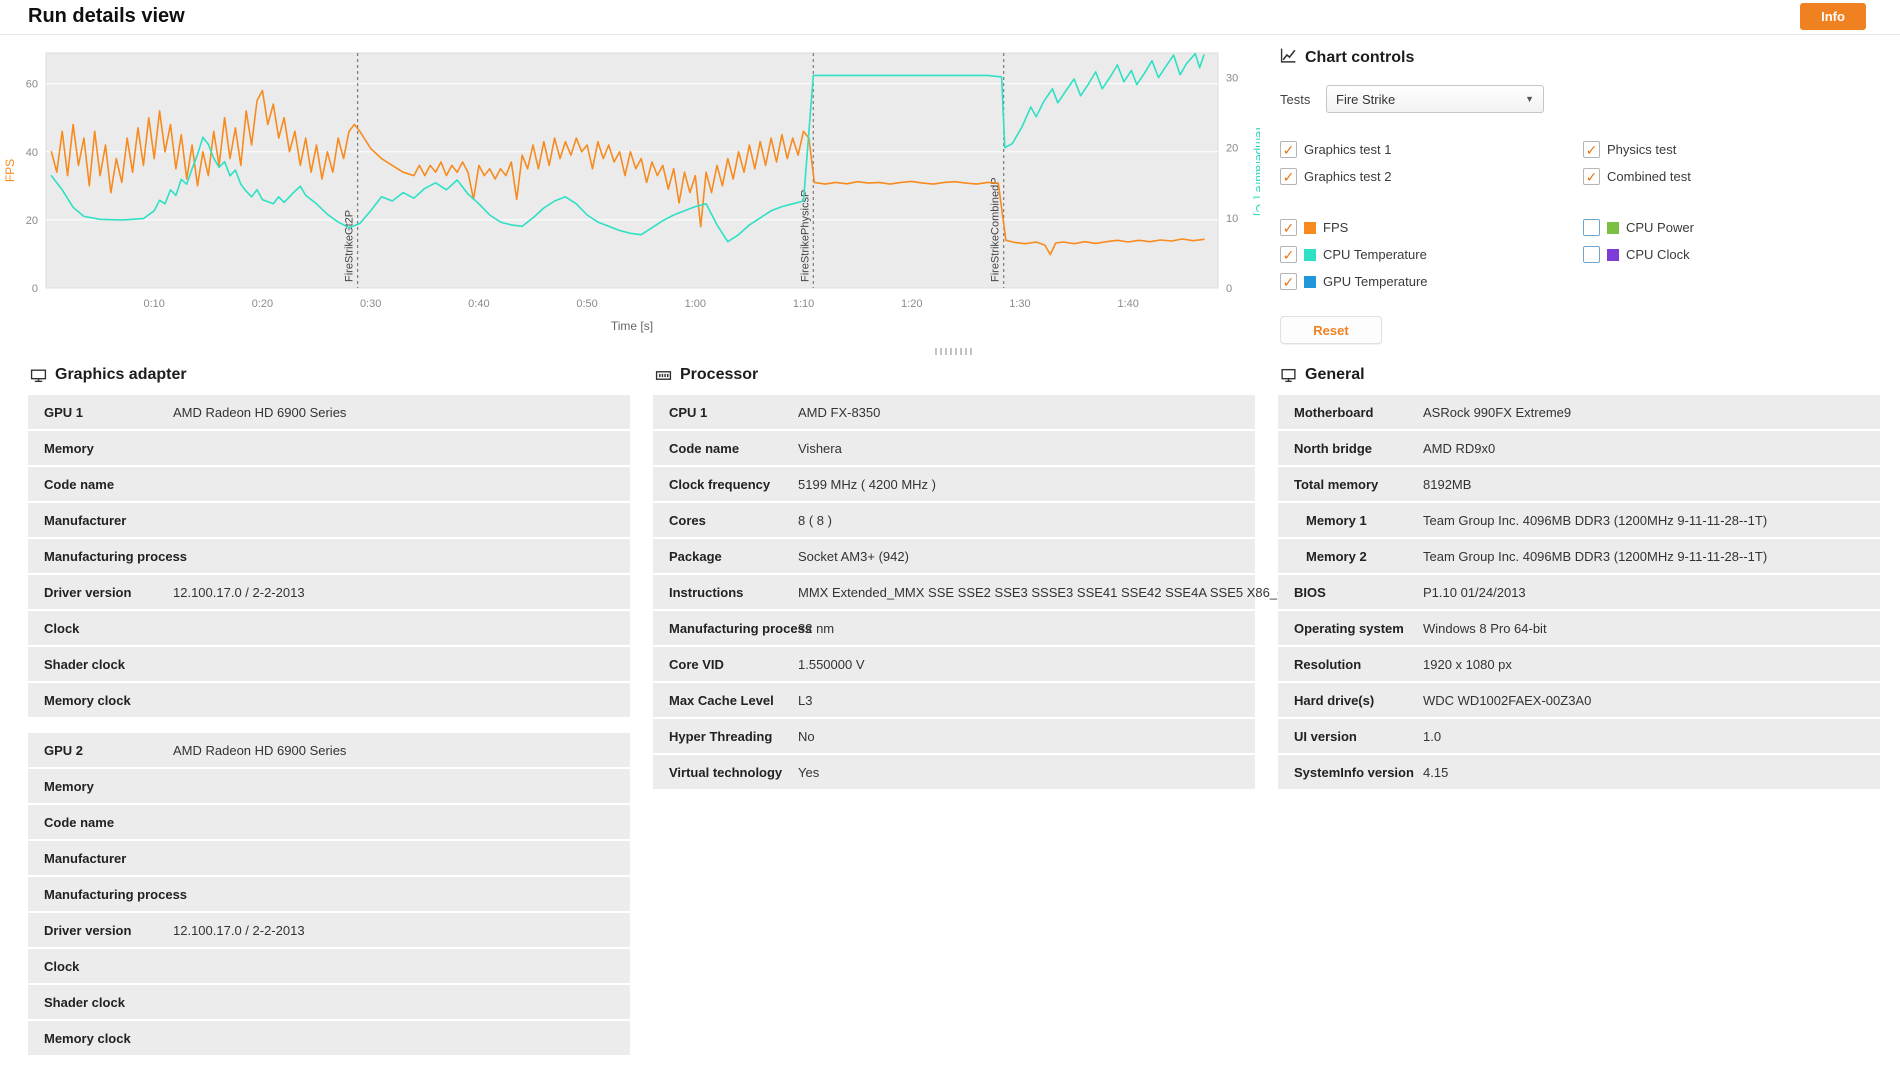 The width and height of the screenshot is (1900, 1071). Describe the element at coordinates (867, 484) in the screenshot. I see `detail-value: 5199 MHz ( 4200 MHz )` at that location.